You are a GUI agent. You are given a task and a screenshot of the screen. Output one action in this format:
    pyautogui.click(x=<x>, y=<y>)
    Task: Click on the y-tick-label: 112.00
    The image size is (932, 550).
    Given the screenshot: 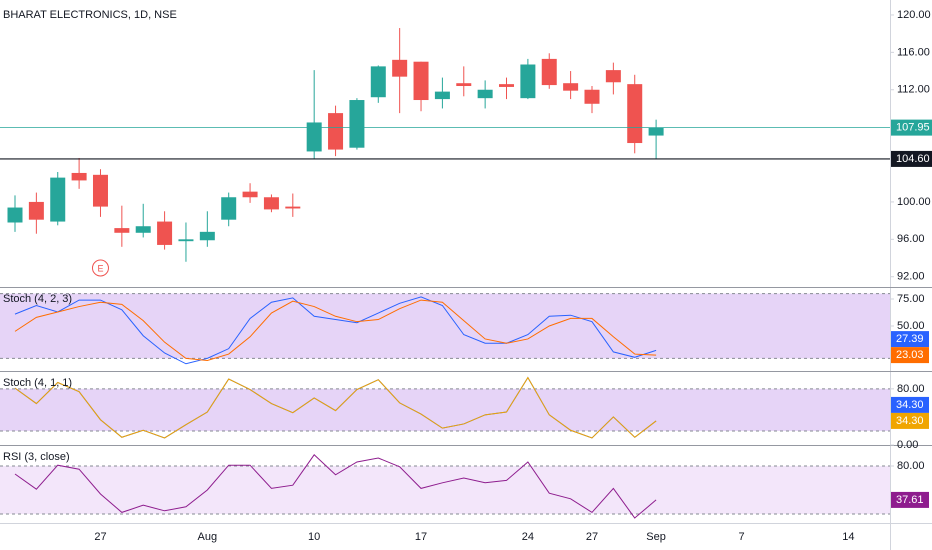 What is the action you would take?
    pyautogui.click(x=913, y=90)
    